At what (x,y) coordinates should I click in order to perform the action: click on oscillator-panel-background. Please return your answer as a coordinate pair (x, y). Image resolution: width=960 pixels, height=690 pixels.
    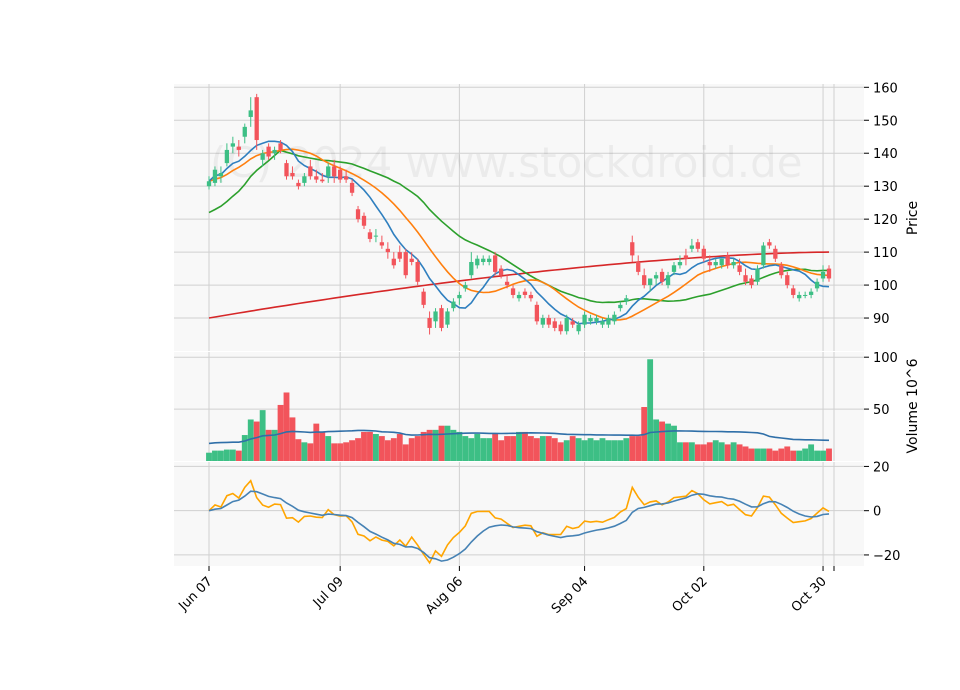
    Looking at the image, I should click on (519, 514).